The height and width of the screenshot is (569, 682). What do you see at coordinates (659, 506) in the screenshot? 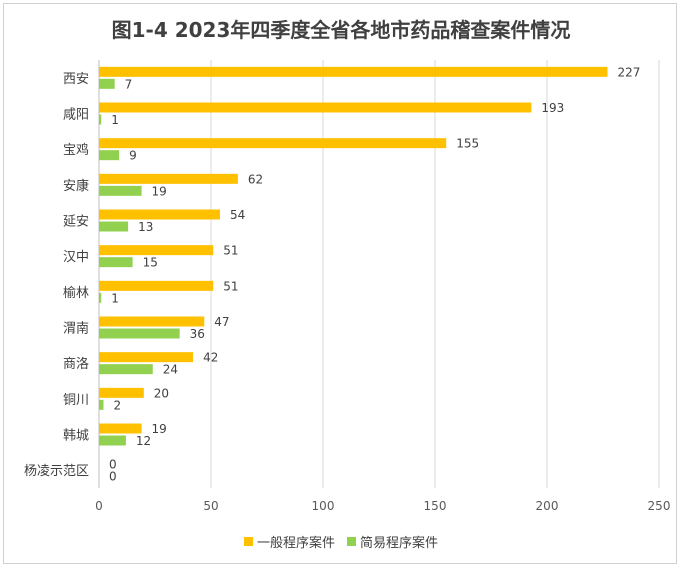
I see `x-tick-label-250: 250` at bounding box center [659, 506].